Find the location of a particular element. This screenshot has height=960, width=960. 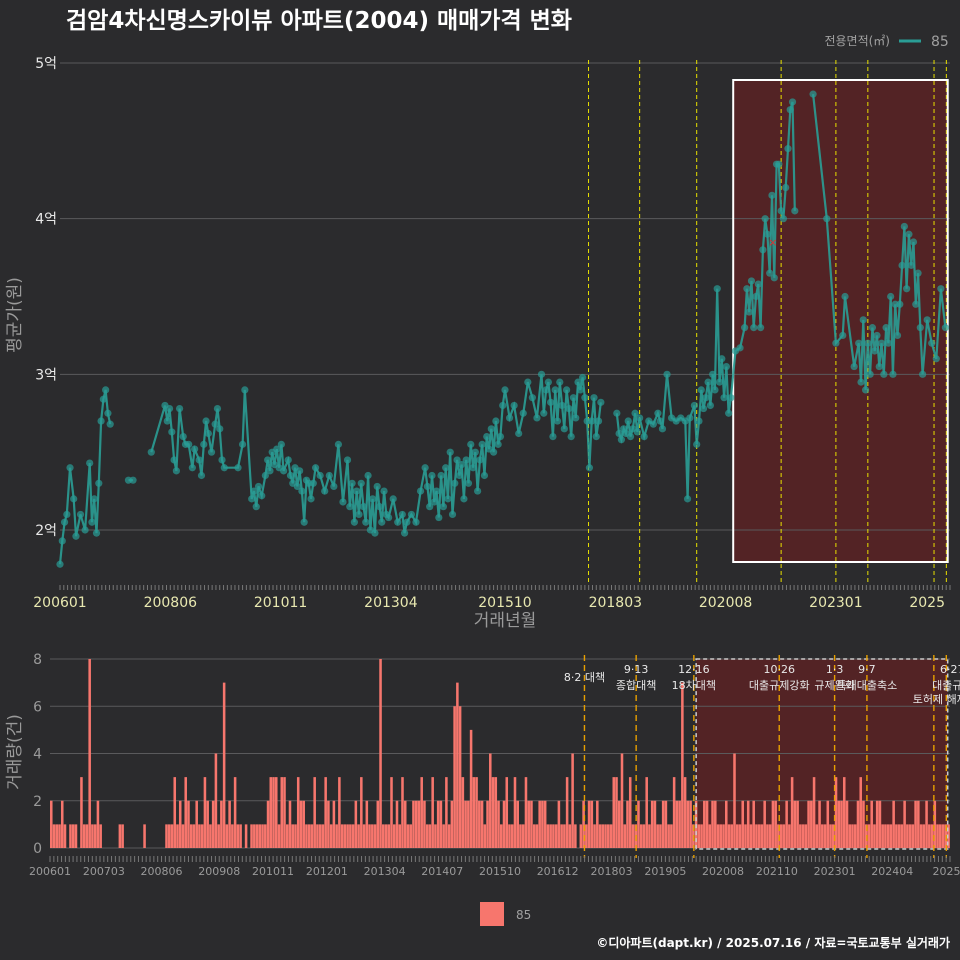

volume-x-tick-label: 201304 is located at coordinates (385, 871).